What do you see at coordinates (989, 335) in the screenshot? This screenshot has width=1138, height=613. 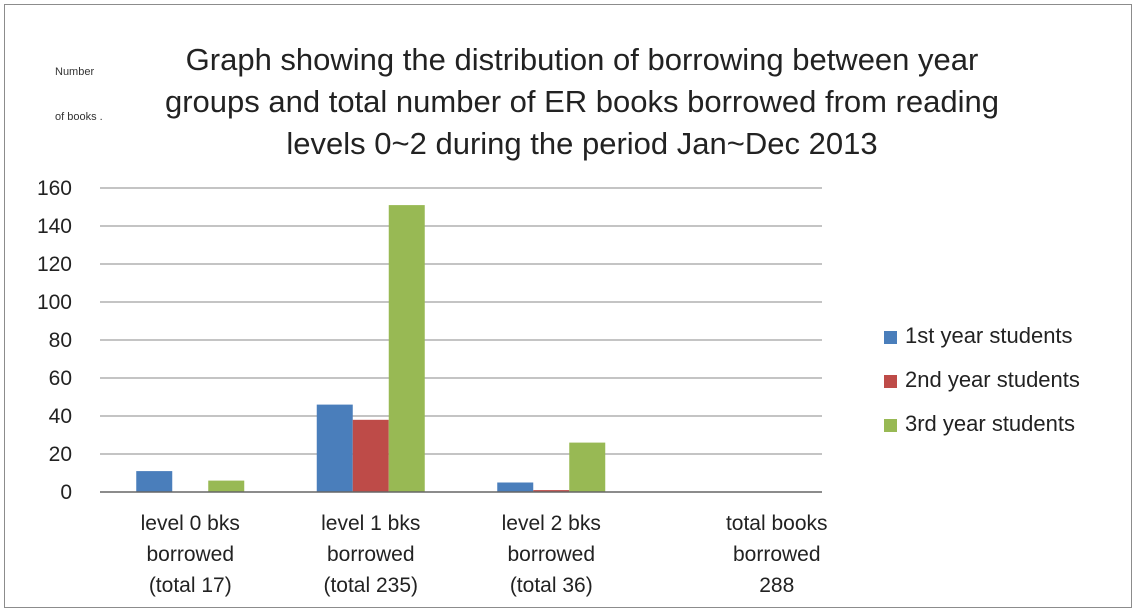 I see `legend-label: 1st year students` at bounding box center [989, 335].